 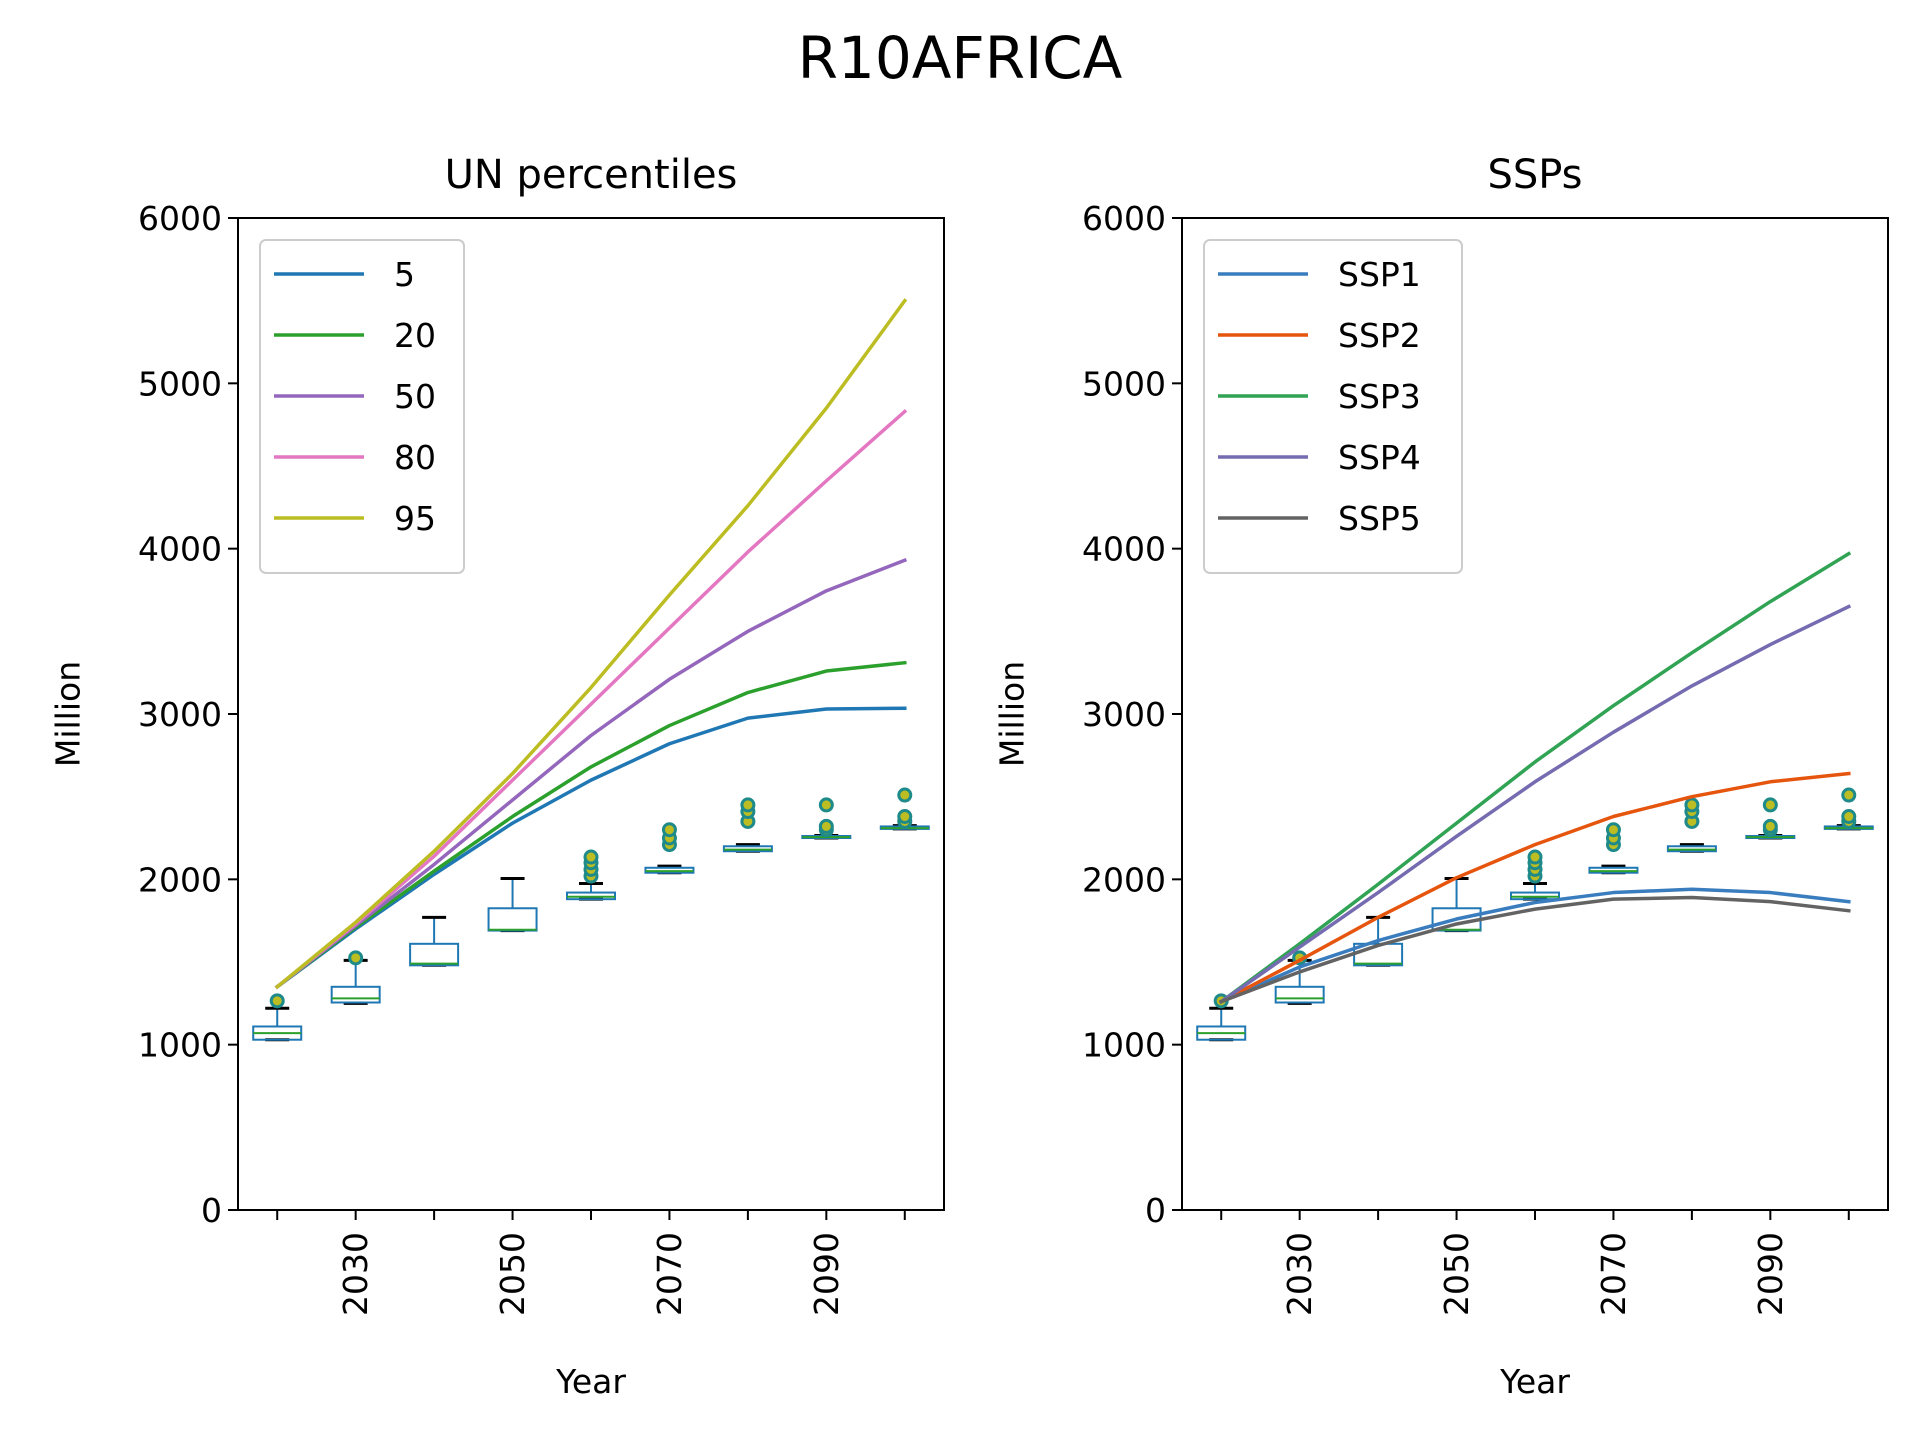 I want to click on legend: 5 20 50 80 95, so click(x=362, y=406).